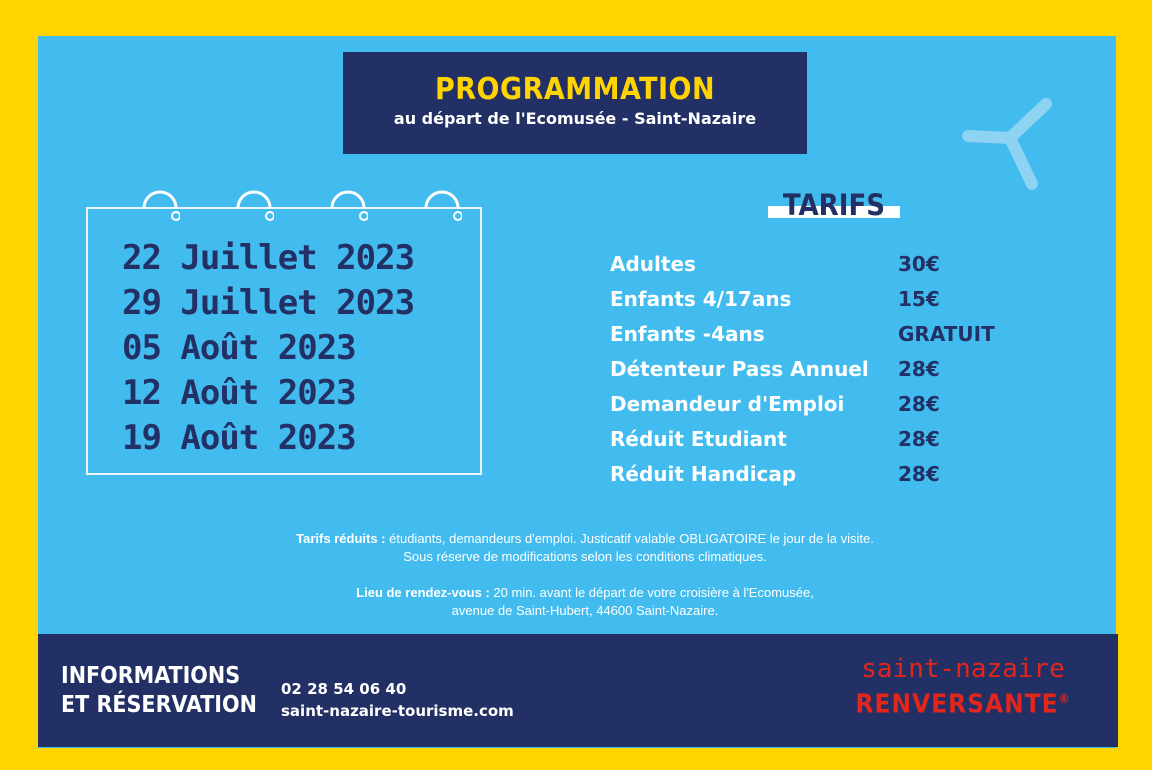  What do you see at coordinates (578, 690) in the screenshot?
I see `footer-bar` at bounding box center [578, 690].